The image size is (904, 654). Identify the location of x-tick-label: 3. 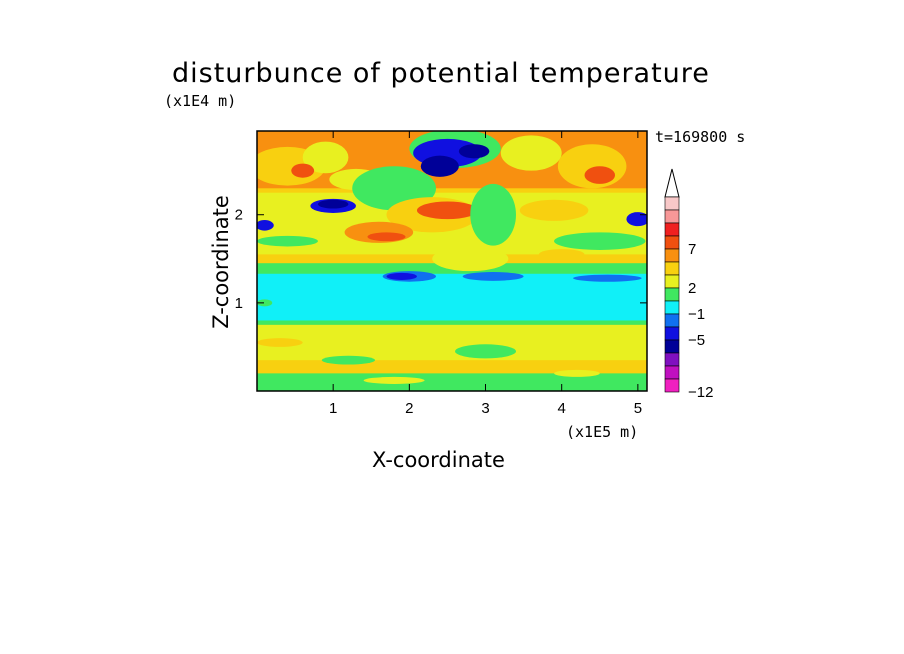
(485, 408).